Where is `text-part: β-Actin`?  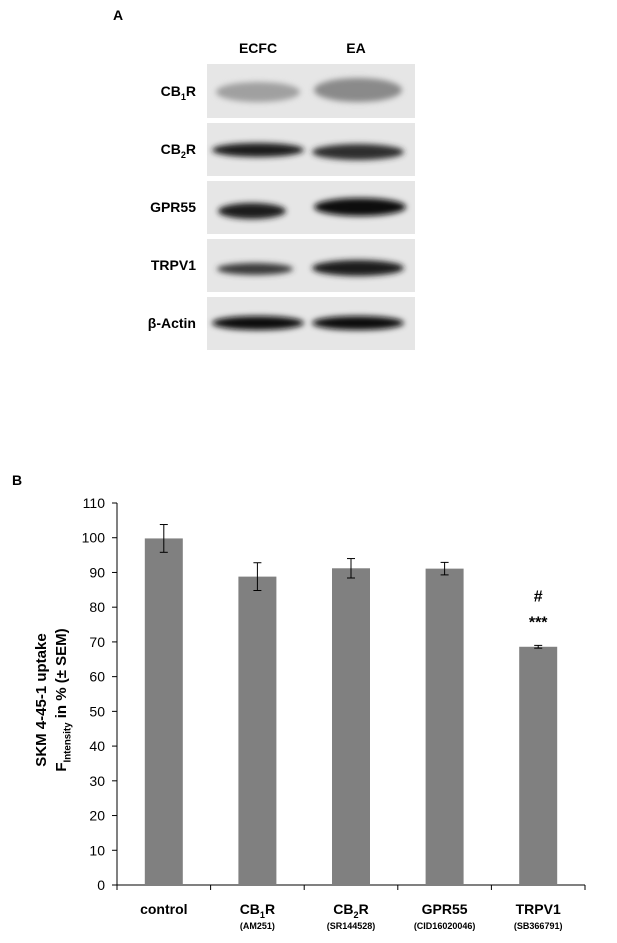
text-part: β-Actin is located at coordinates (172, 323).